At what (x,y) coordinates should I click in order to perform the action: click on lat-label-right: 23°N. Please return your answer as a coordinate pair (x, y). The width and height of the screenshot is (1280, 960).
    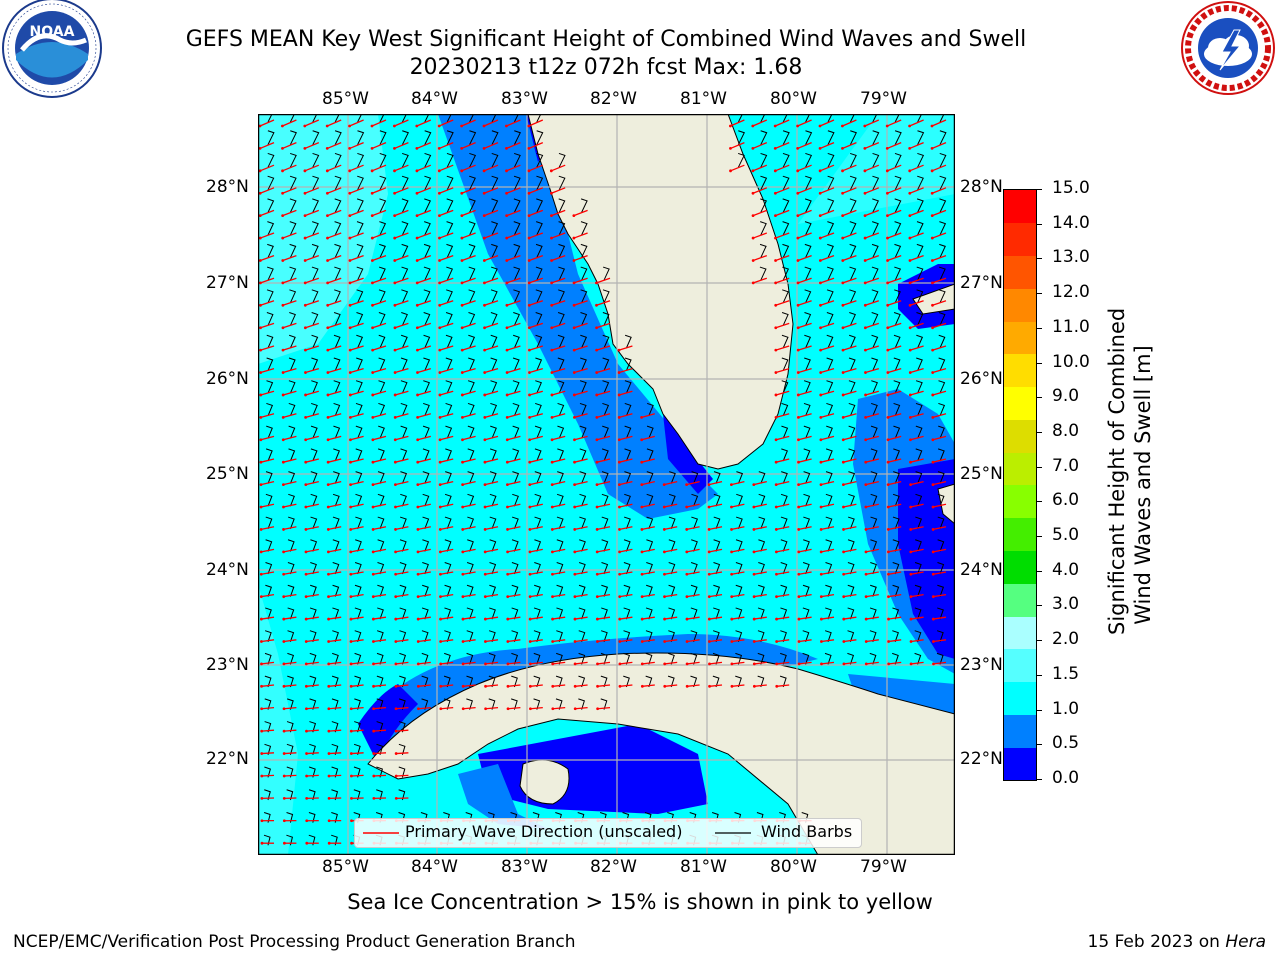
    Looking at the image, I should click on (981, 665).